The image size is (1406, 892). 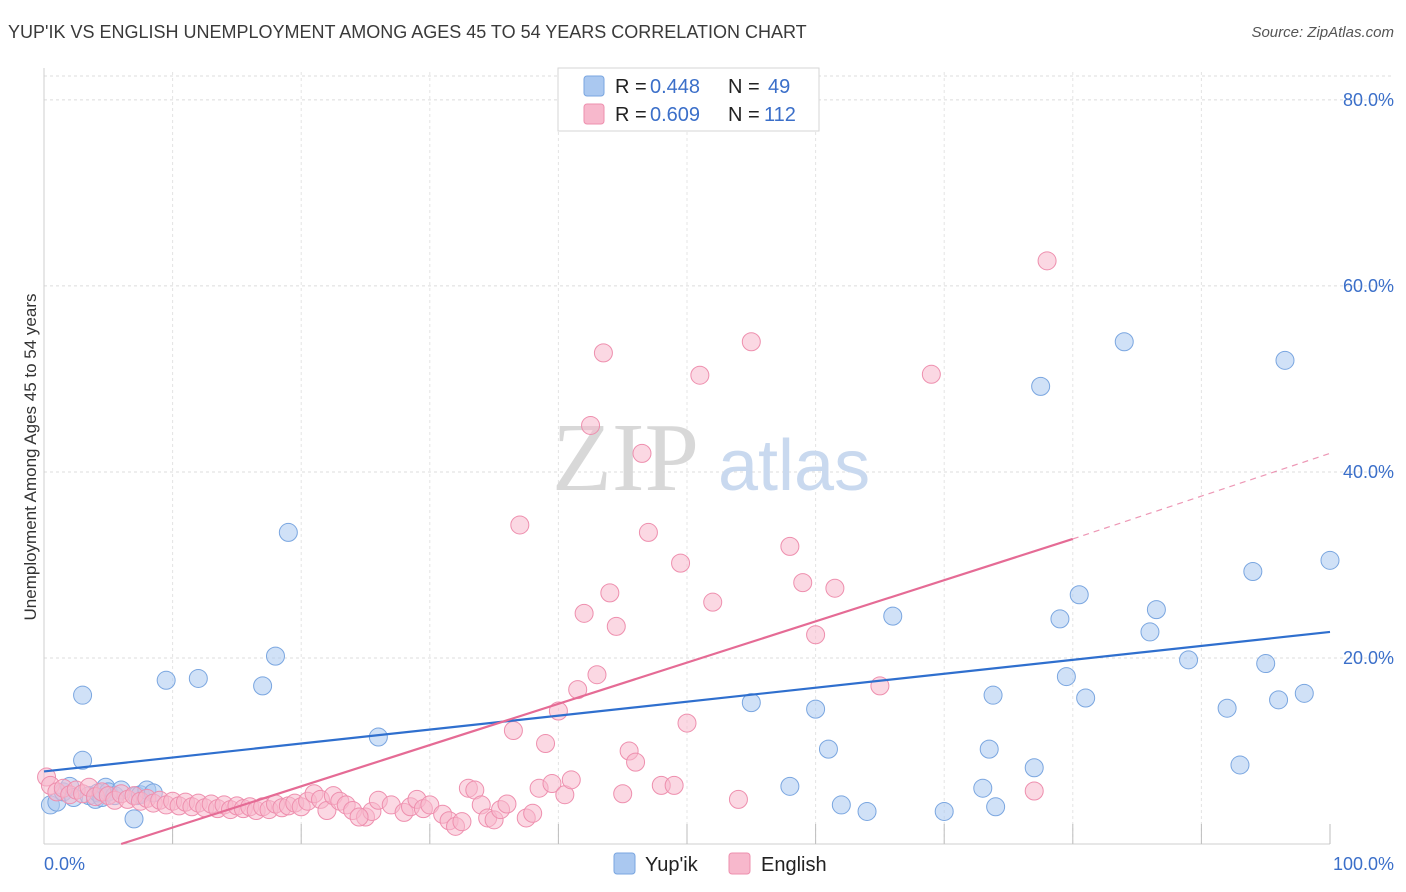 I want to click on y-tick-label-60: 60.0%, so click(x=1368, y=286).